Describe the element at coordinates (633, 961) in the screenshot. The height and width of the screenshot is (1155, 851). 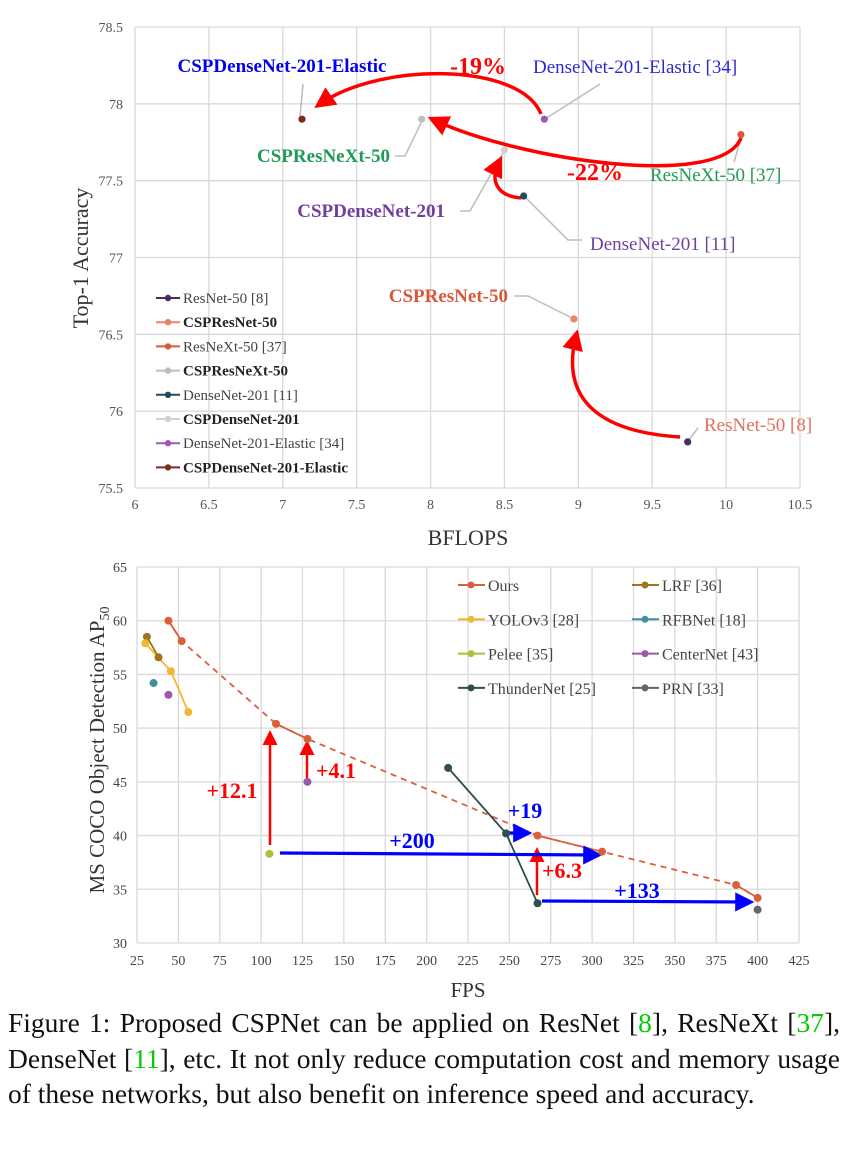
I see `x-tick-label: 325` at that location.